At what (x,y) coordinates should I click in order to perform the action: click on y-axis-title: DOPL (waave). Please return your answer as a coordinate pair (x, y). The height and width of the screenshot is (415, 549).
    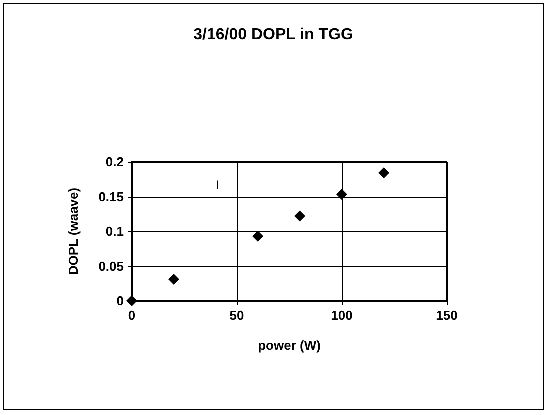
    Looking at the image, I should click on (73, 232).